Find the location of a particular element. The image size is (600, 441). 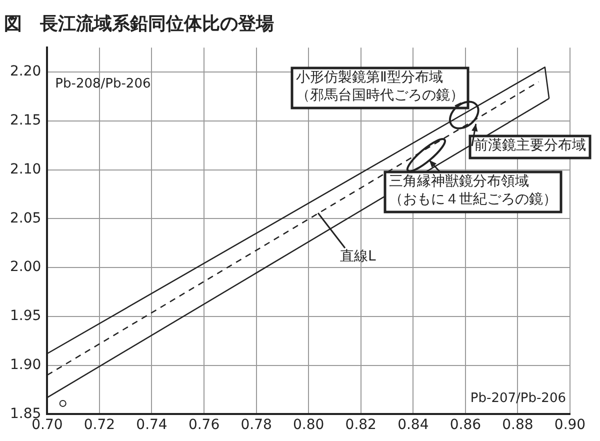

x-tick-label: 0.72 is located at coordinates (100, 425).